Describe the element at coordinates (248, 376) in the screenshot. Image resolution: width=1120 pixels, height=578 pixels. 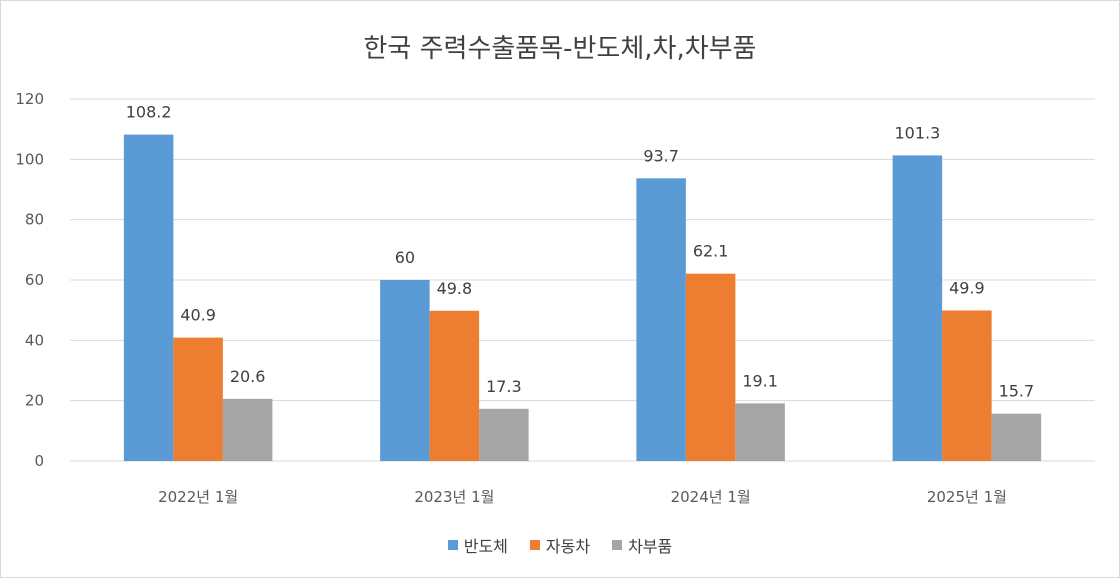
I see `data-label-2-0: 20.6` at that location.